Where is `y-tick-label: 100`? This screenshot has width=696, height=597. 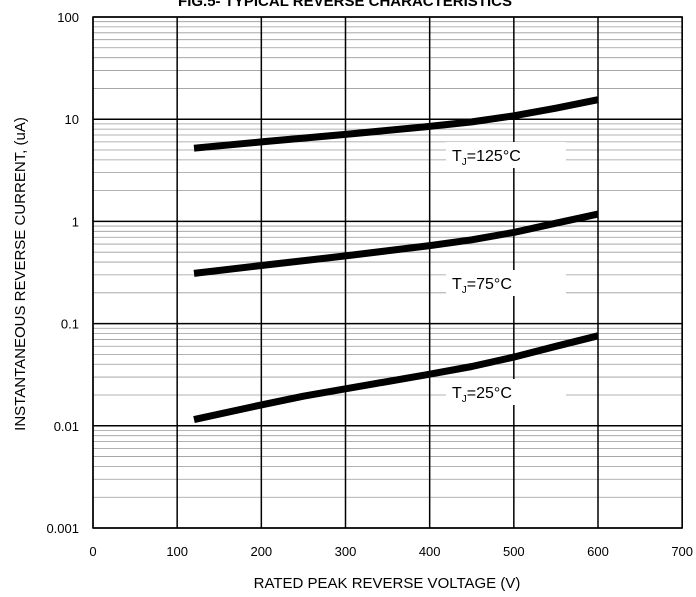 y-tick-label: 100 is located at coordinates (68, 17).